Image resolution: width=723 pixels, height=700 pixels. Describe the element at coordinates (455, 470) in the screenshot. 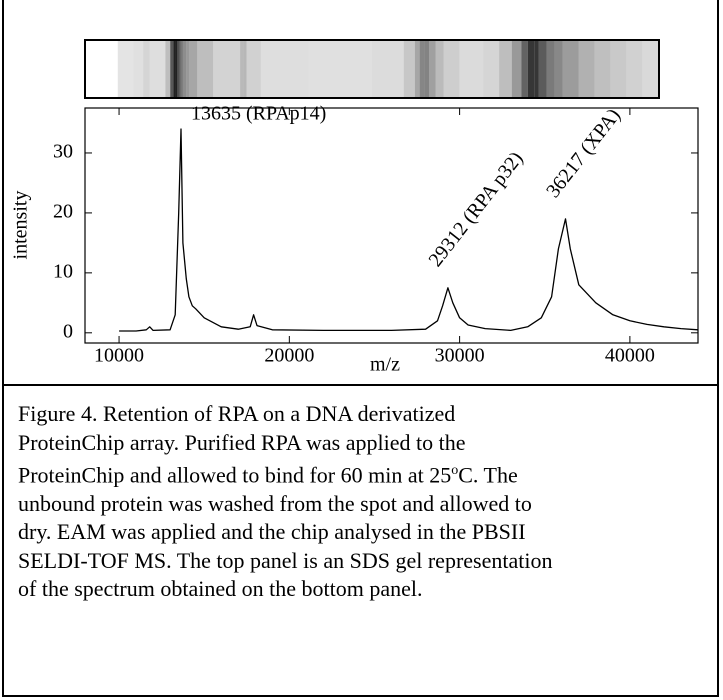

I see `superscript: o` at that location.